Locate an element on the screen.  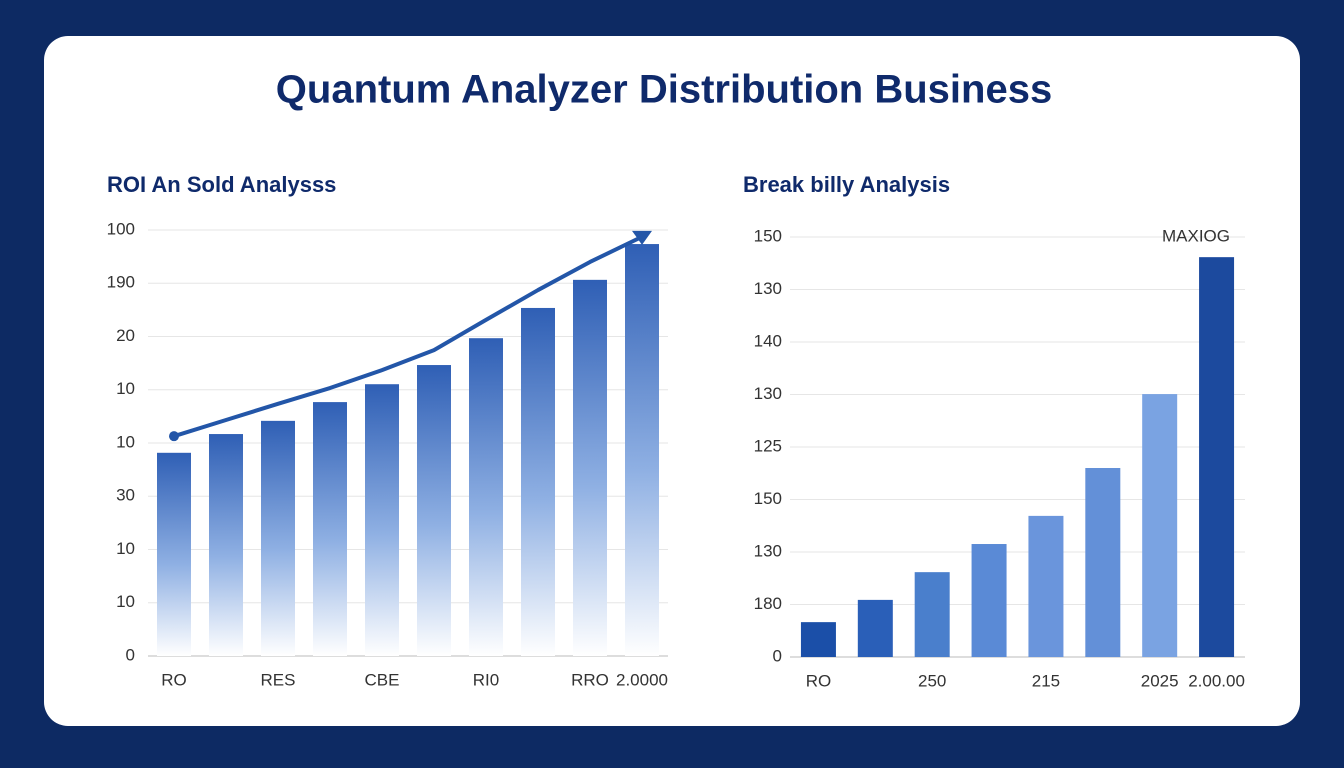
y-tick-label: 30 is located at coordinates (125, 495).